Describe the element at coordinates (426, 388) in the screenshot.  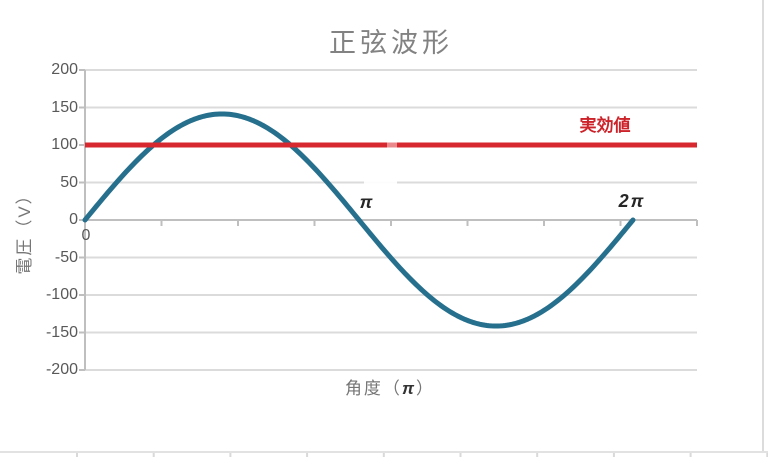
I see `x-axis-title-suffix: ）` at that location.